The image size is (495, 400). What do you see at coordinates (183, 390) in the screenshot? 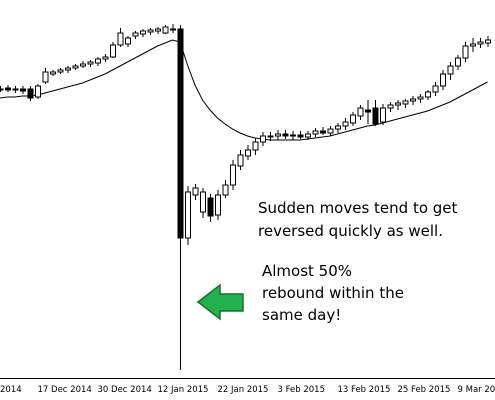
I see `x-tick-label: 12 Jan 2015` at bounding box center [183, 390].